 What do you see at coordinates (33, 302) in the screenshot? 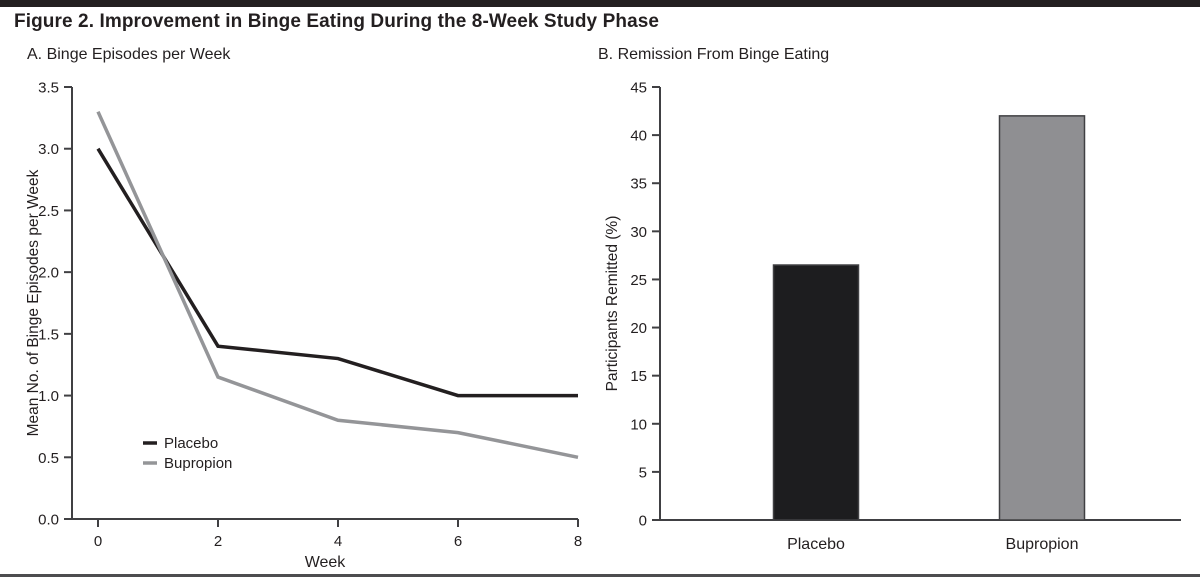
I see `chart-a-y-axis-label: Mean No. of Binge Episodes per Week` at bounding box center [33, 302].